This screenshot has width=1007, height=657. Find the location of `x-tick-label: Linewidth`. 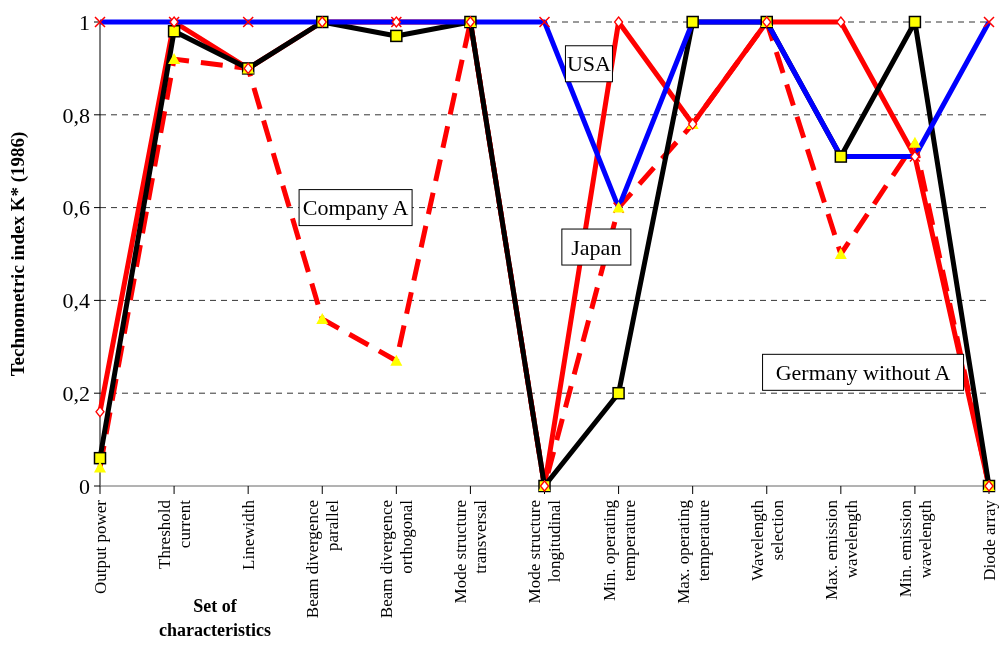

x-tick-label: Linewidth is located at coordinates (249, 534).